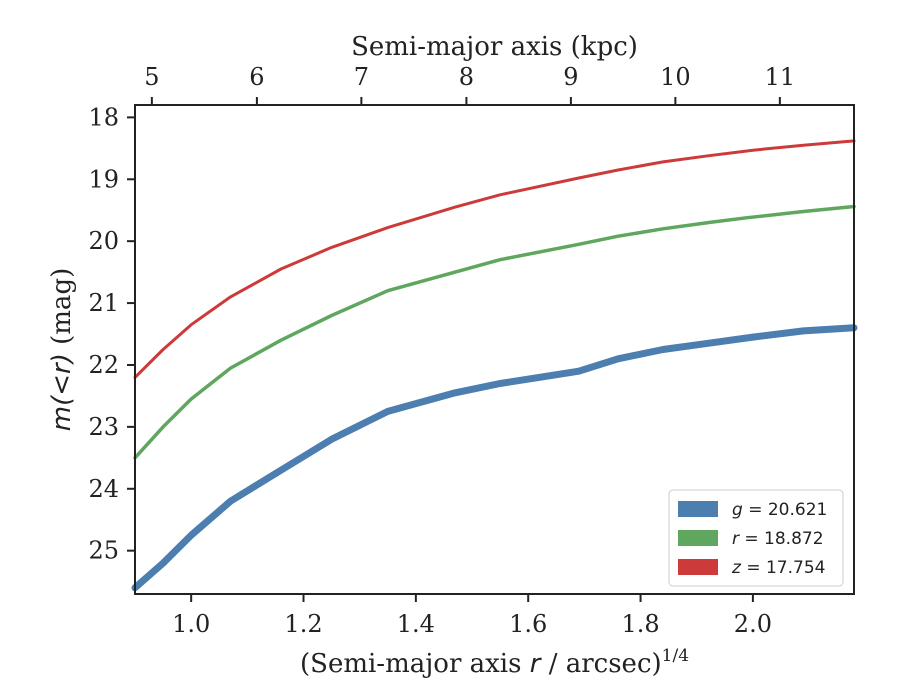 This screenshot has width=900, height=700. I want to click on legend-label-variable: g, so click(737, 510).